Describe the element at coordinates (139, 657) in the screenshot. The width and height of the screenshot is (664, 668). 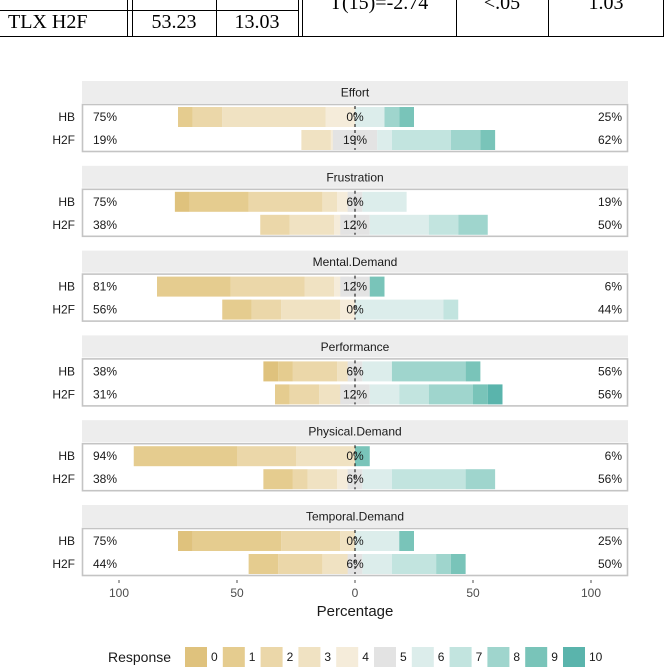
I see `legend-title: Response` at that location.